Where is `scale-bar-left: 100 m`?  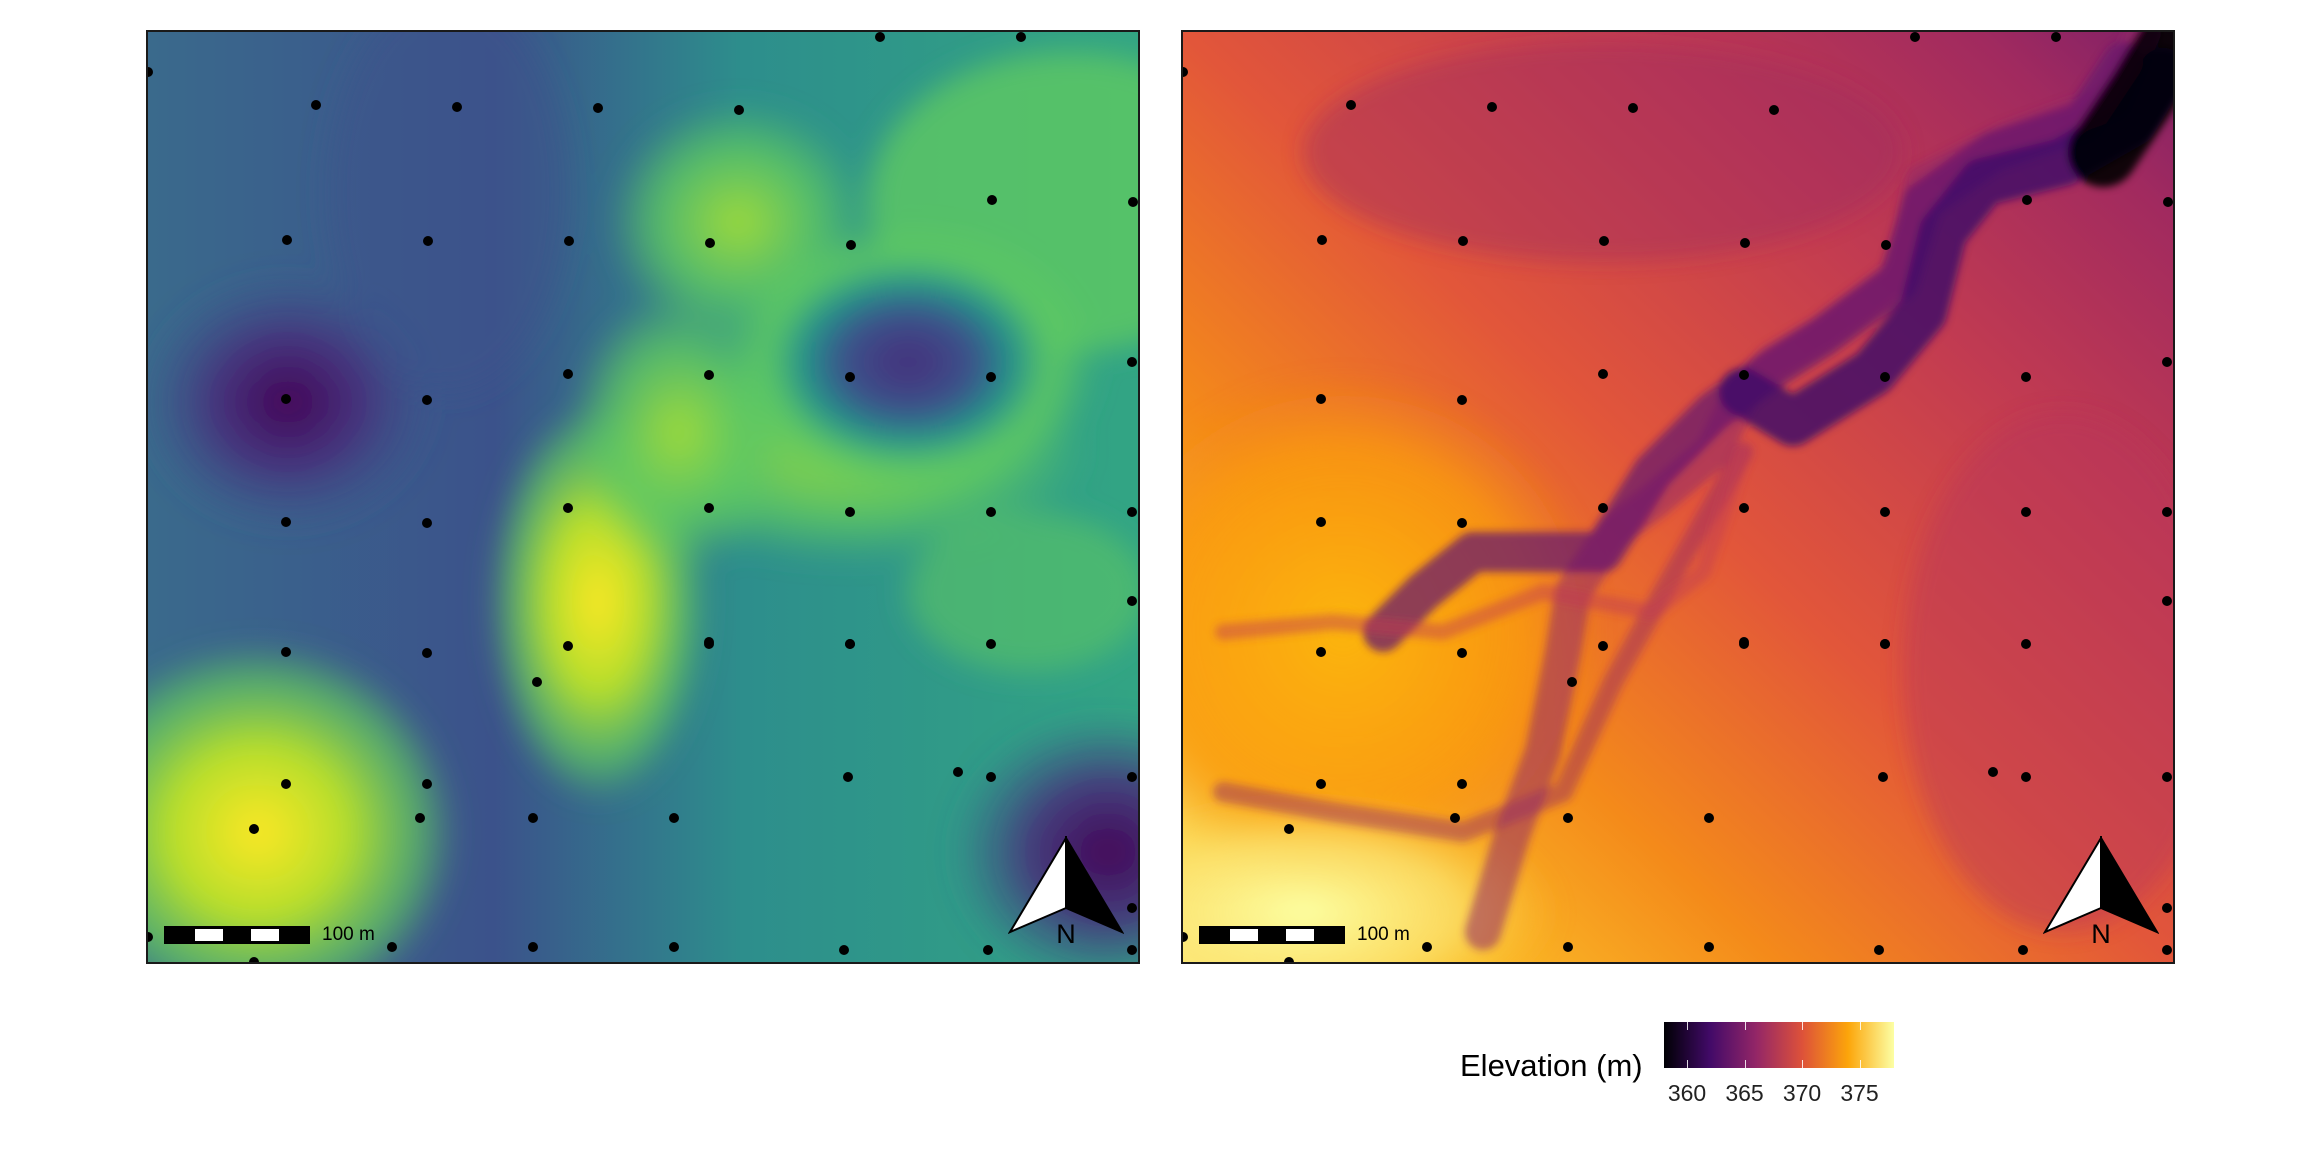
scale-bar-left: 100 m is located at coordinates (269, 935).